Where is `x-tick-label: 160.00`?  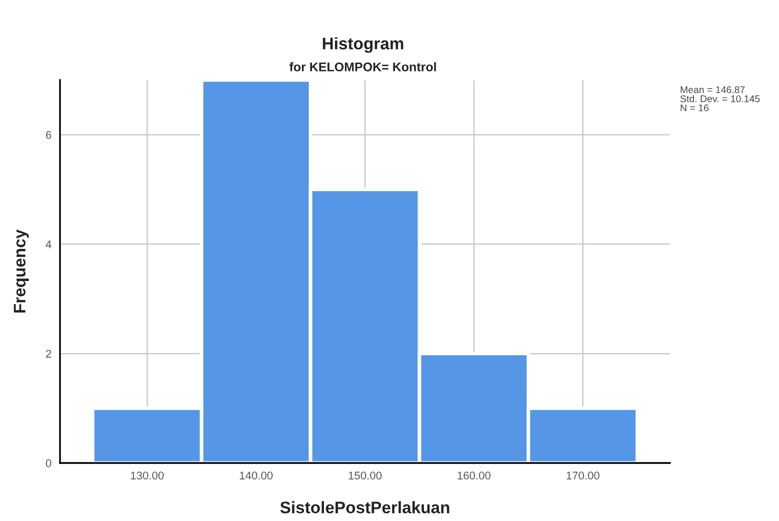 x-tick-label: 160.00 is located at coordinates (474, 476).